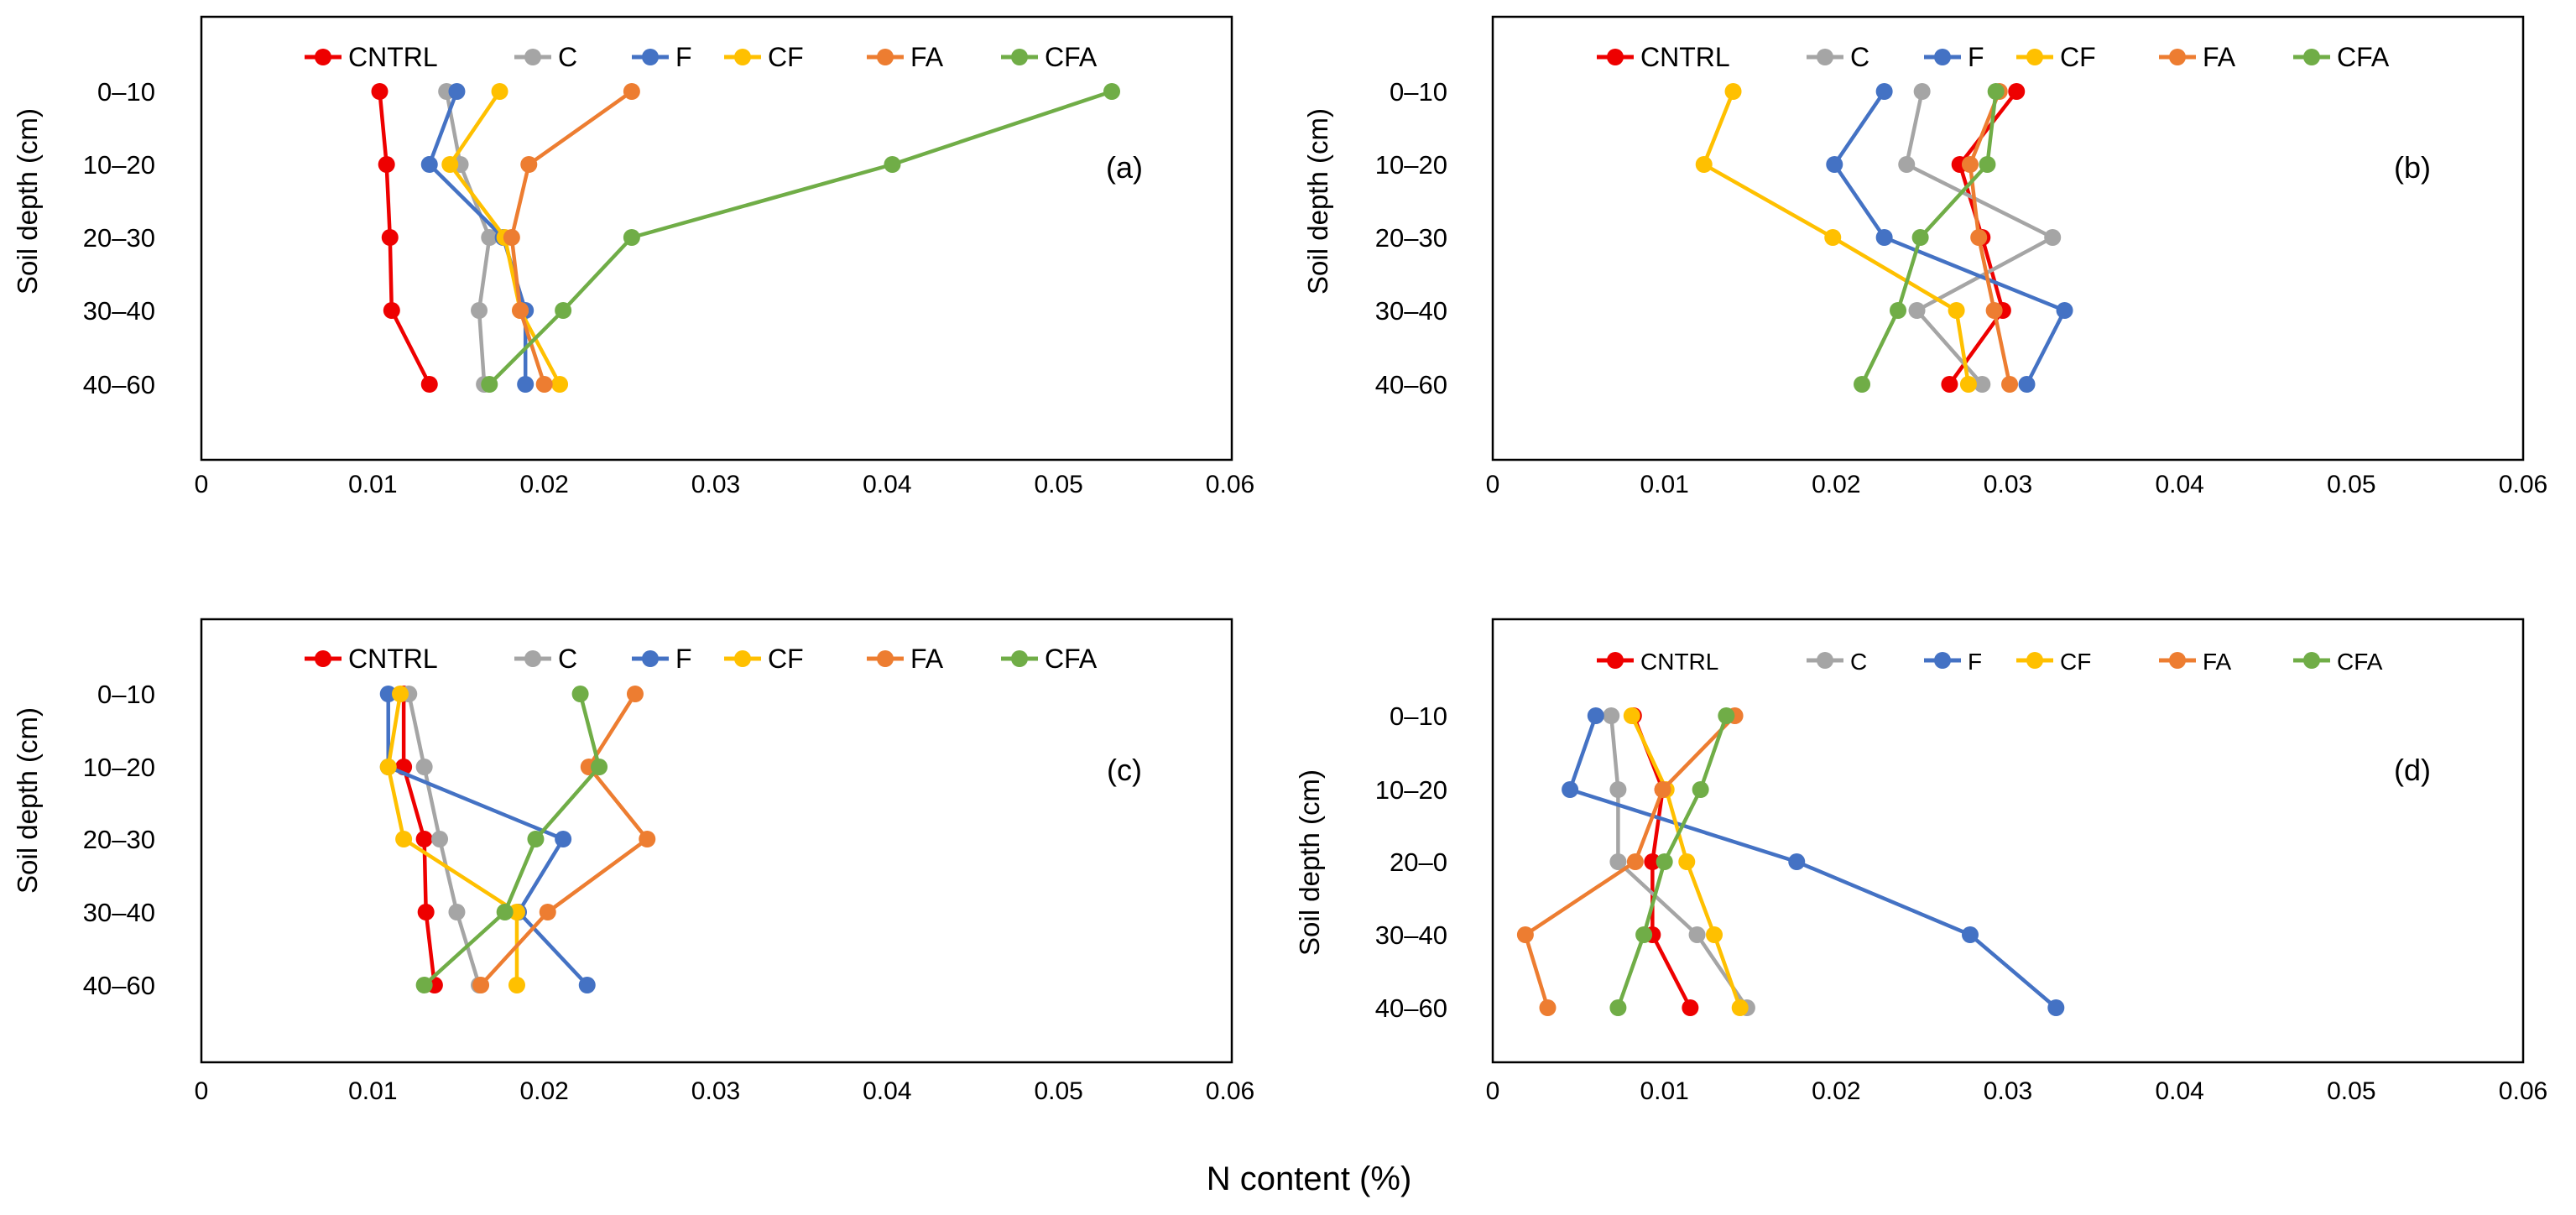 The width and height of the screenshot is (2576, 1215). Describe the element at coordinates (1124, 167) in the screenshot. I see `panel-label: (a)` at that location.